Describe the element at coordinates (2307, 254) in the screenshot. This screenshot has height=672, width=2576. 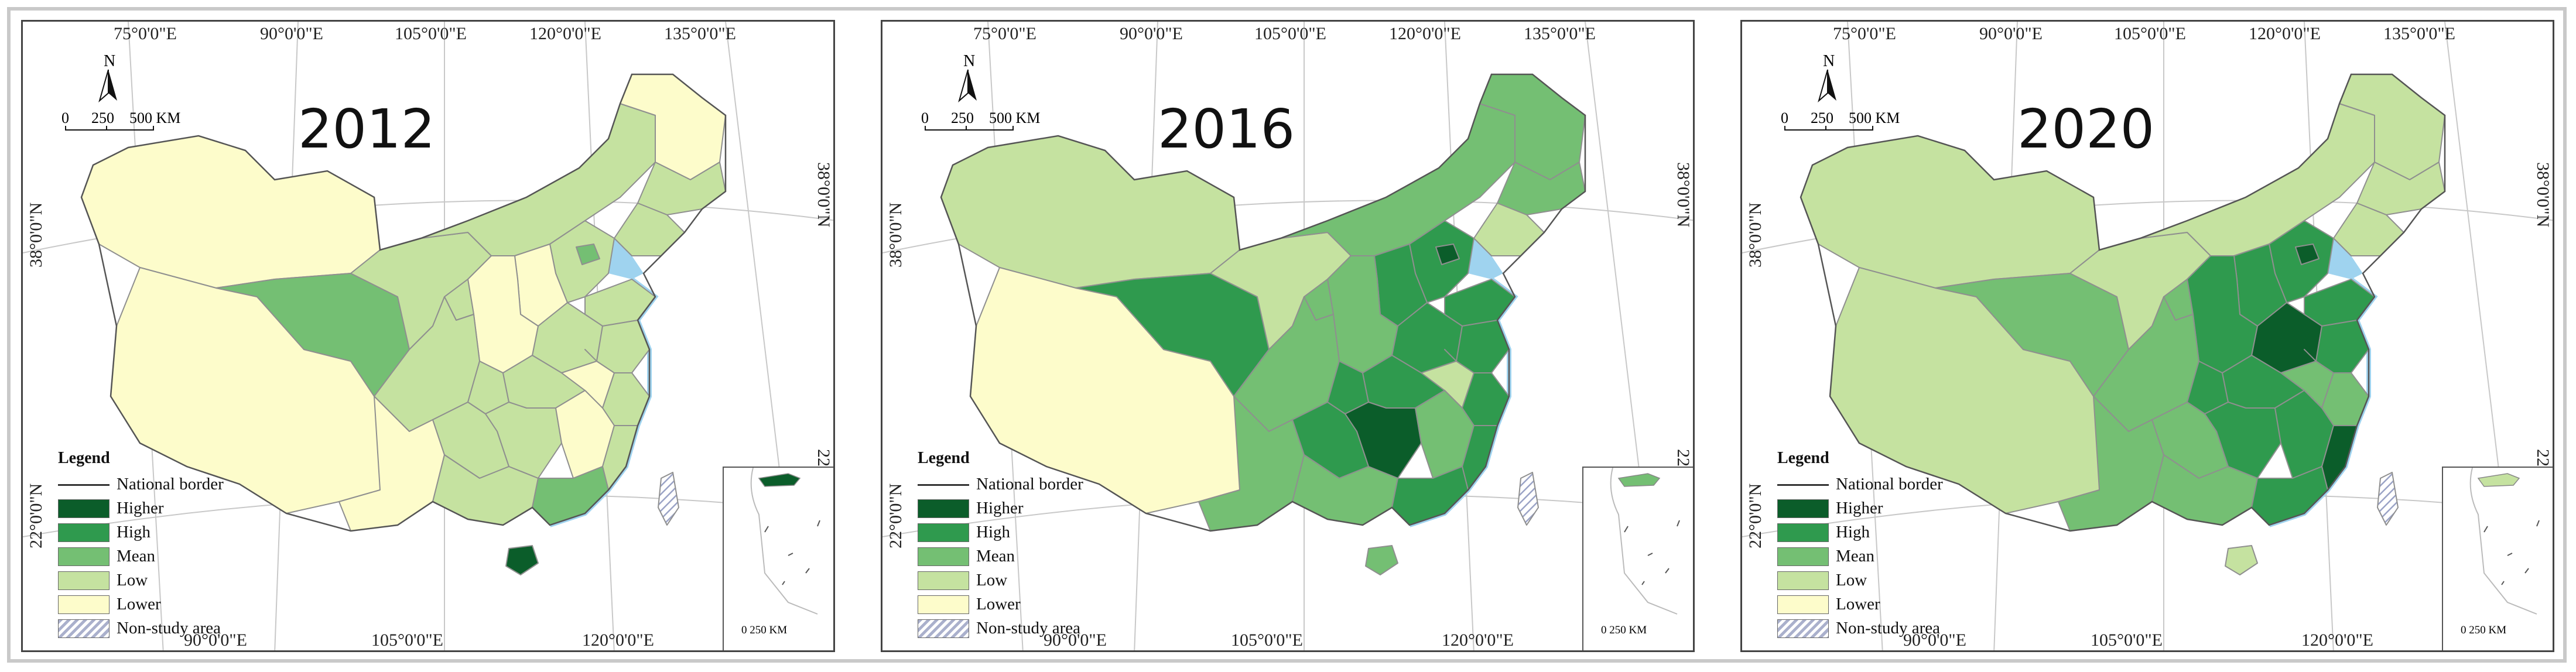
I see `province-bj` at that location.